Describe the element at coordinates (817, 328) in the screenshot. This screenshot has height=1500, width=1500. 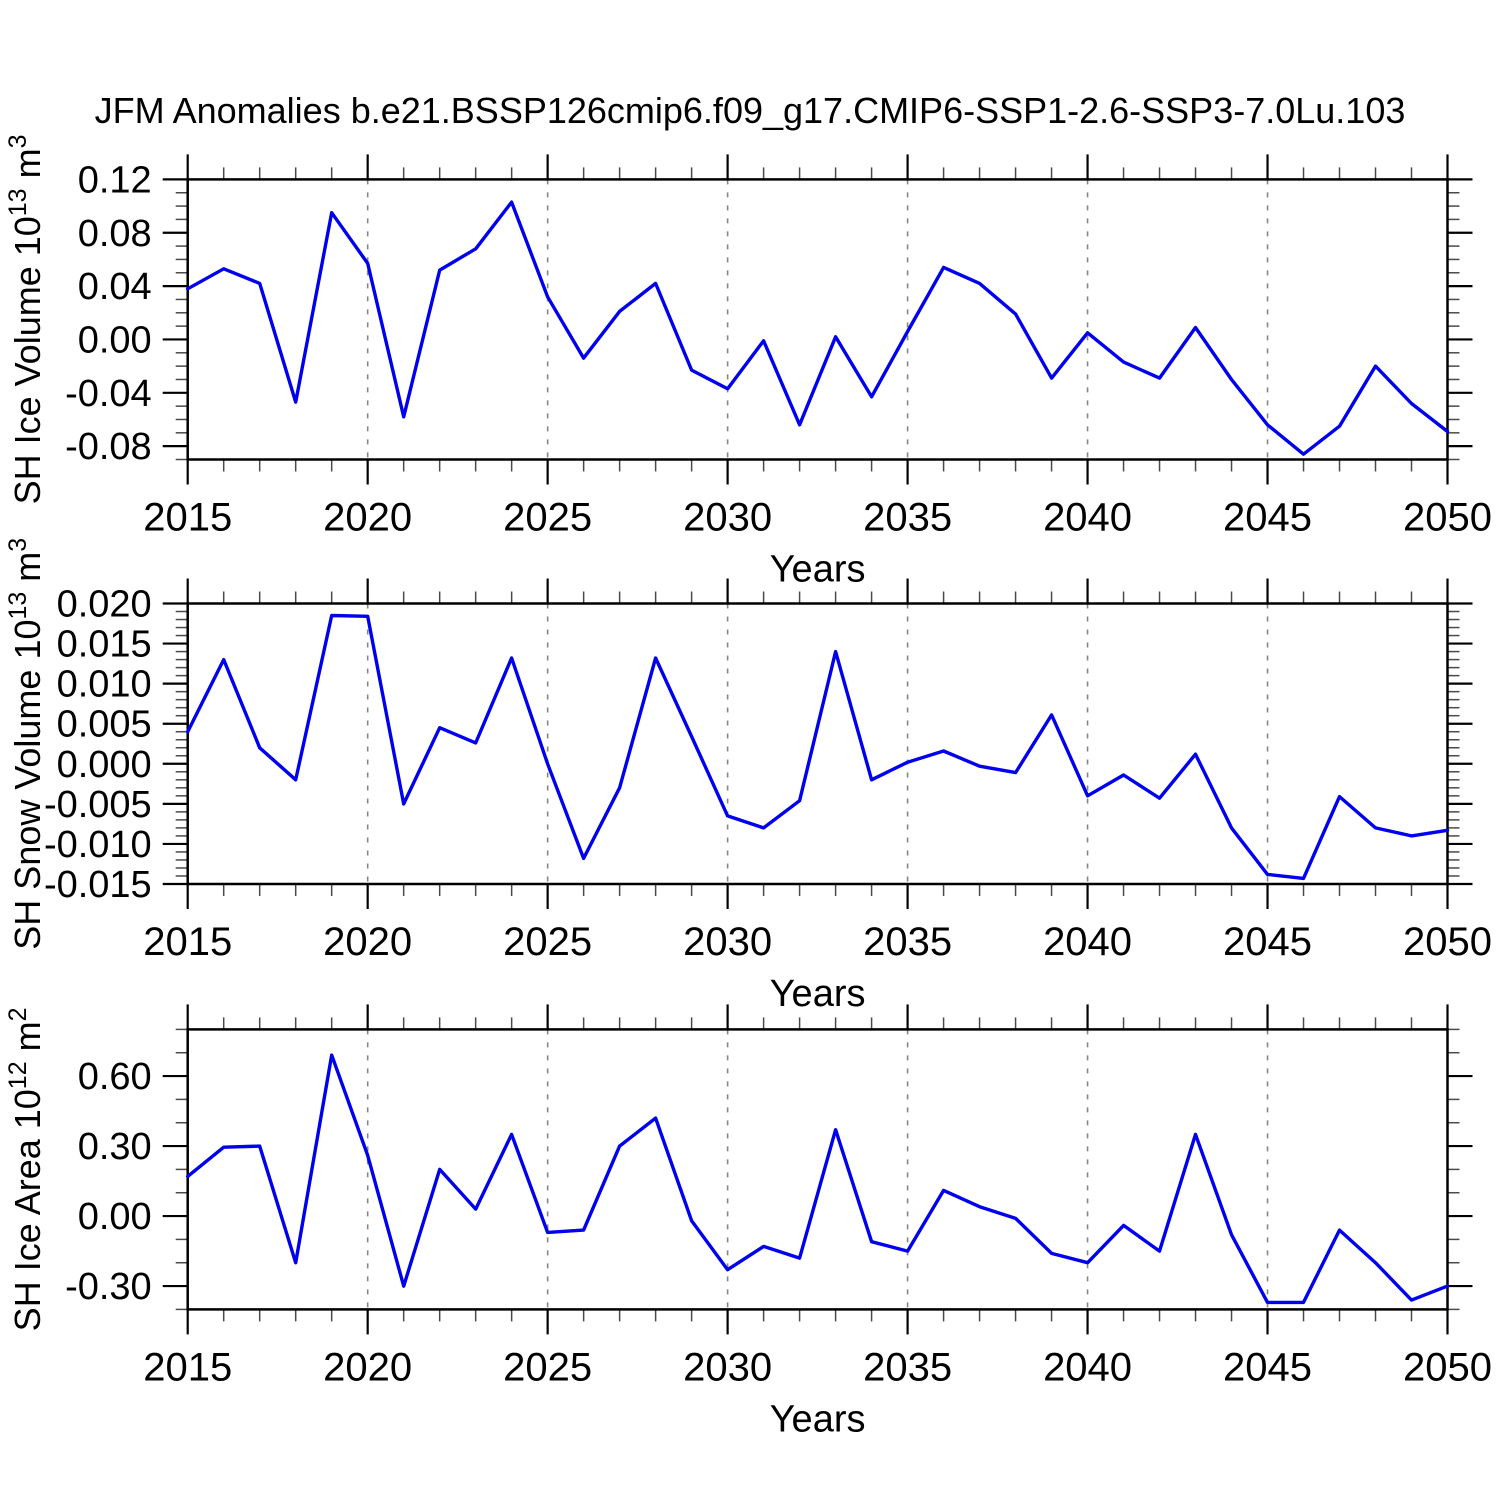
I see `series-sh-ice-volume` at that location.